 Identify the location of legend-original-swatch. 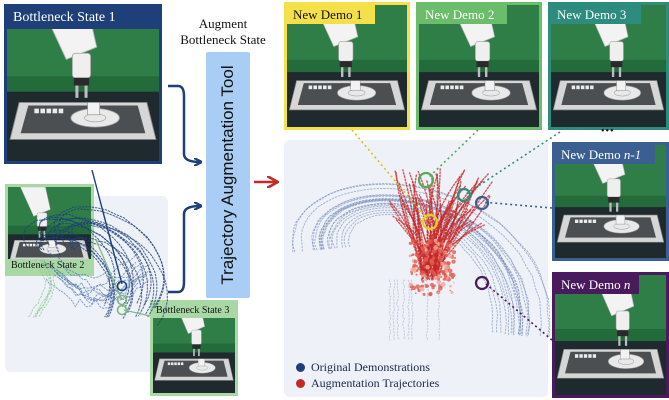
(300, 367).